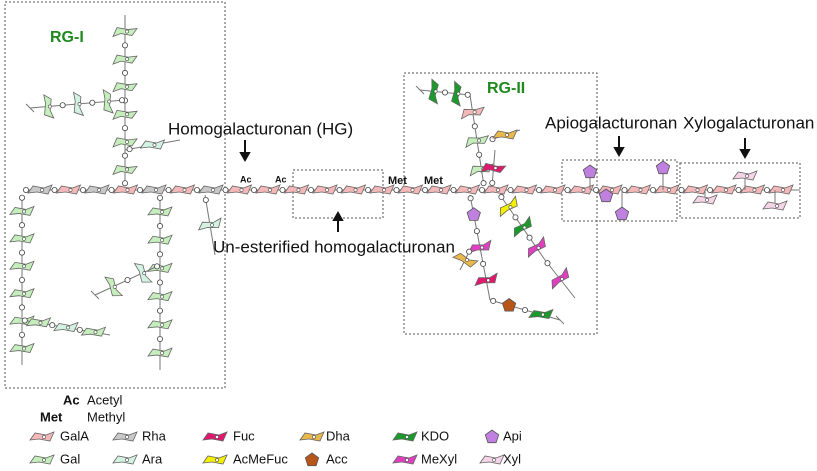 The image size is (817, 471). What do you see at coordinates (337, 458) in the screenshot?
I see `legend-label: Acc` at bounding box center [337, 458].